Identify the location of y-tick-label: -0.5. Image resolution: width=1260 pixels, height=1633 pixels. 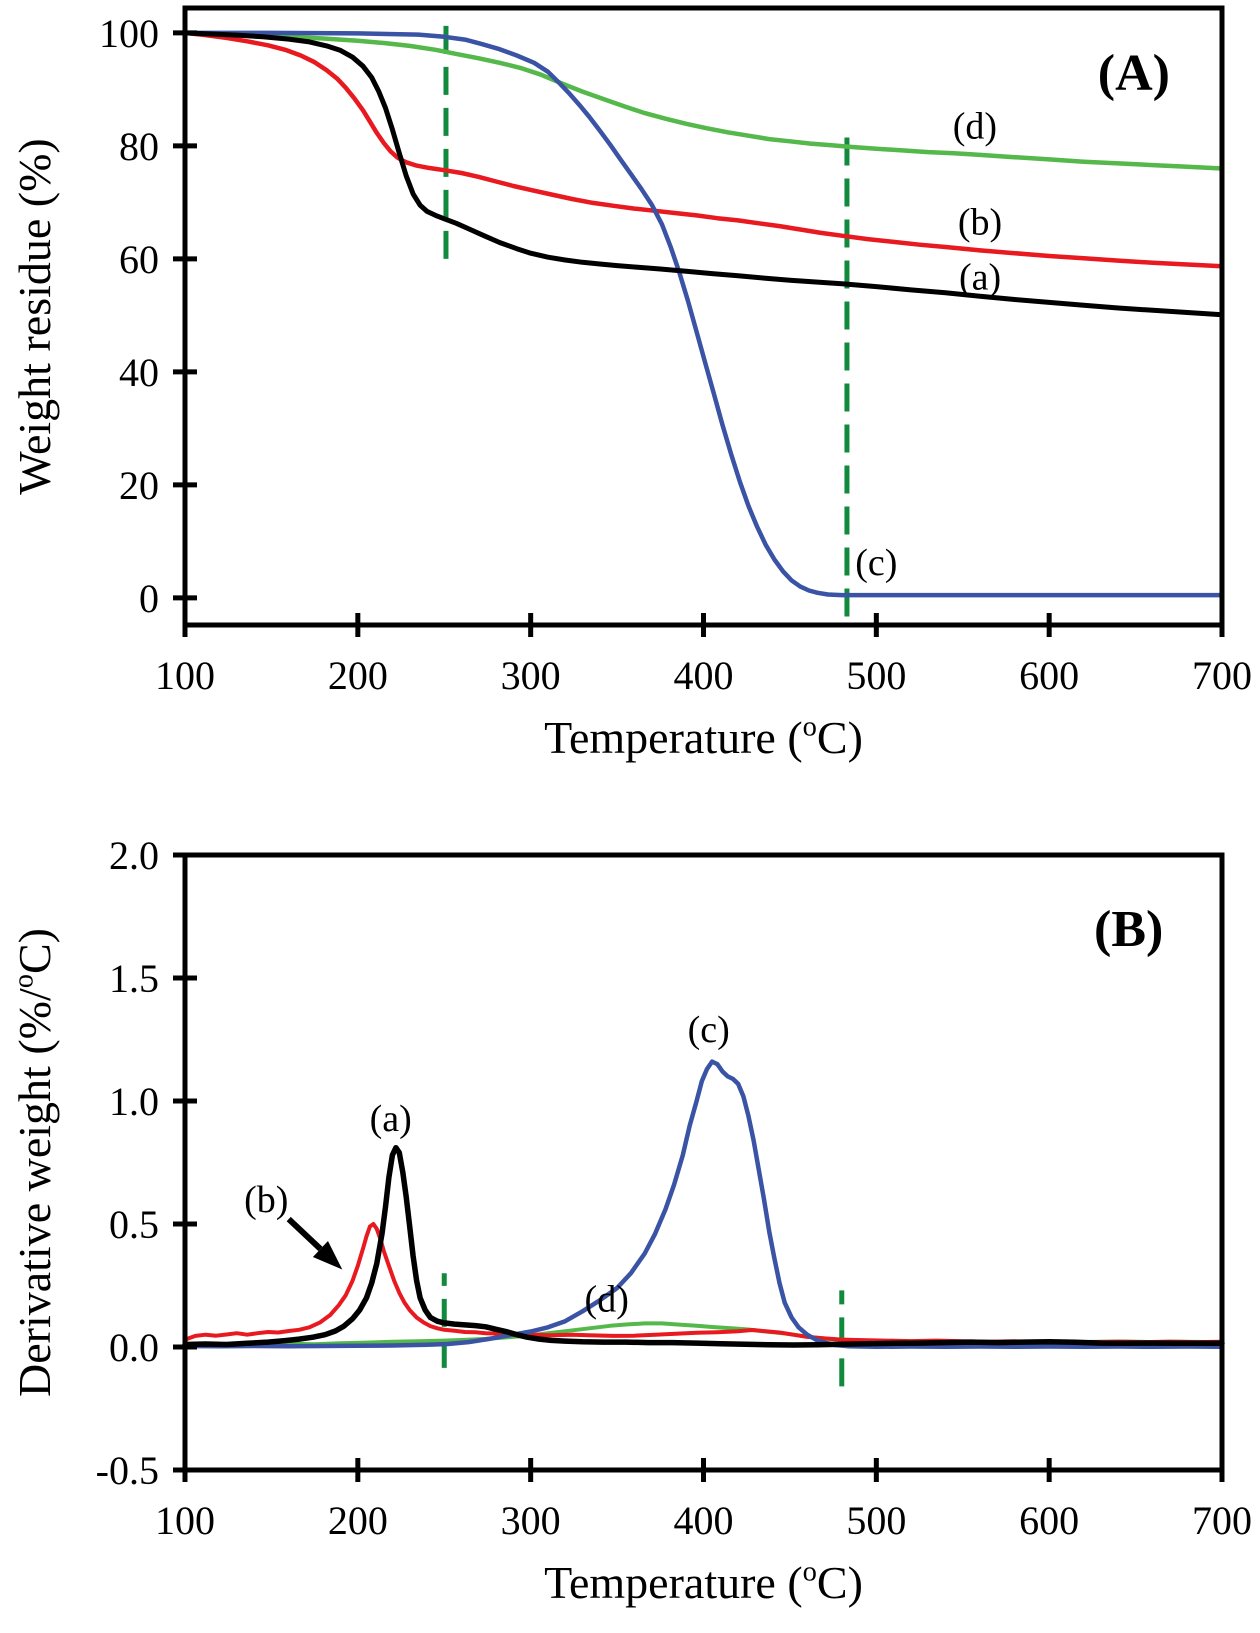
(127, 1470).